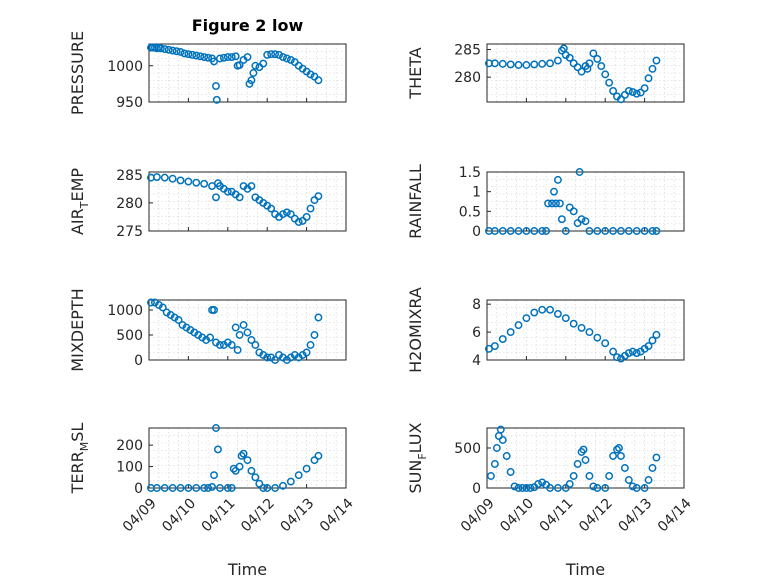 Image resolution: width=778 pixels, height=583 pixels. I want to click on y-axis-label: THETA, so click(415, 73).